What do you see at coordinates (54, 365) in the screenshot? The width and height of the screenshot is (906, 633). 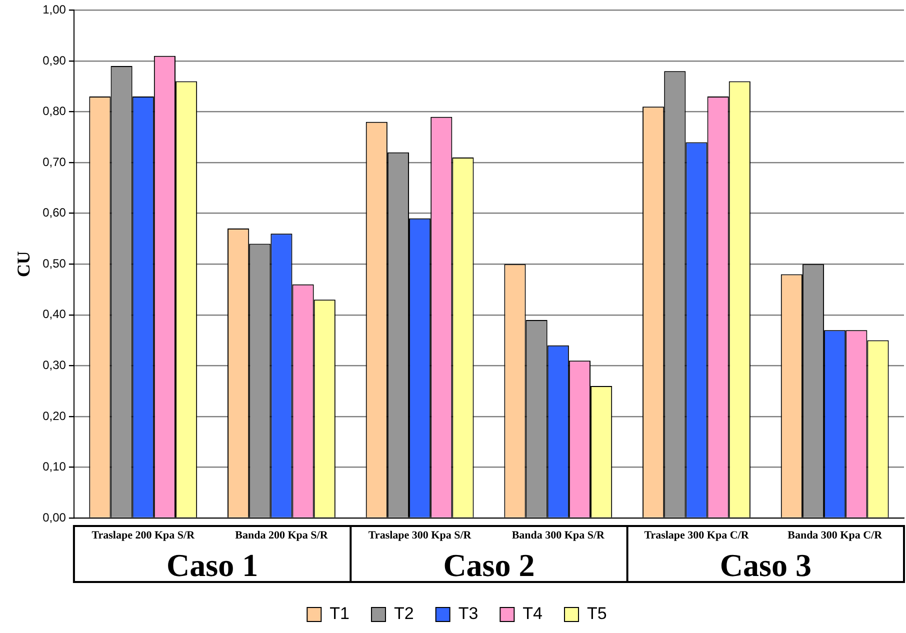 I see `y-tick-label: 0,30` at bounding box center [54, 365].